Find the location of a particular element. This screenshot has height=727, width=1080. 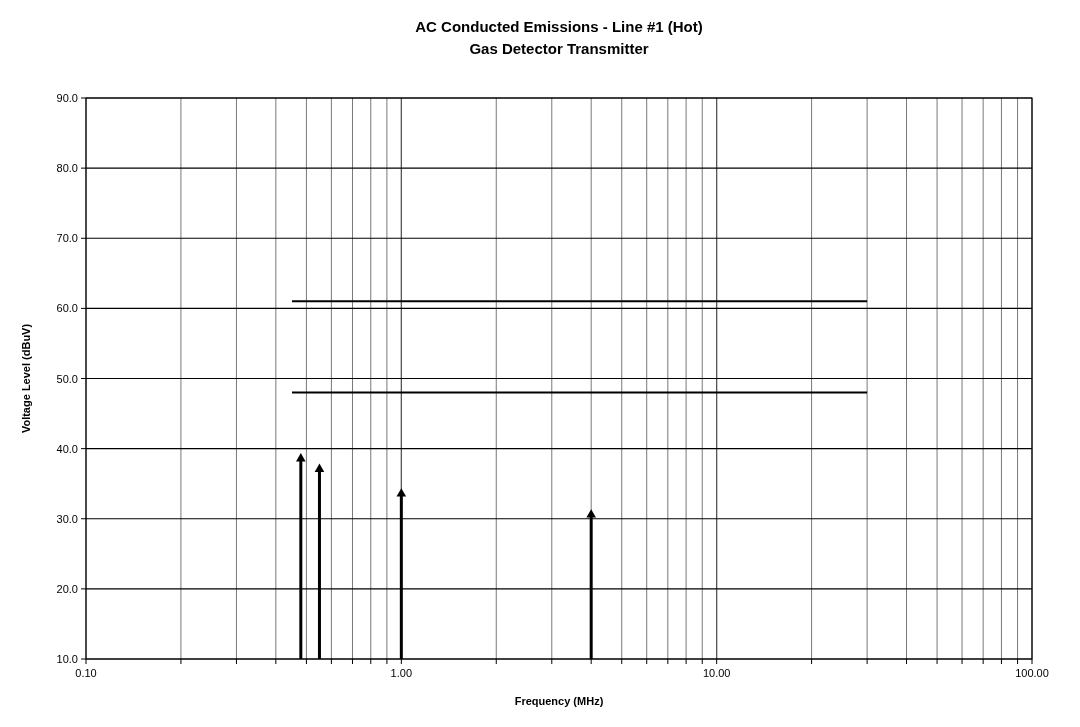

y-tick-label: 70.0 is located at coordinates (67, 238).